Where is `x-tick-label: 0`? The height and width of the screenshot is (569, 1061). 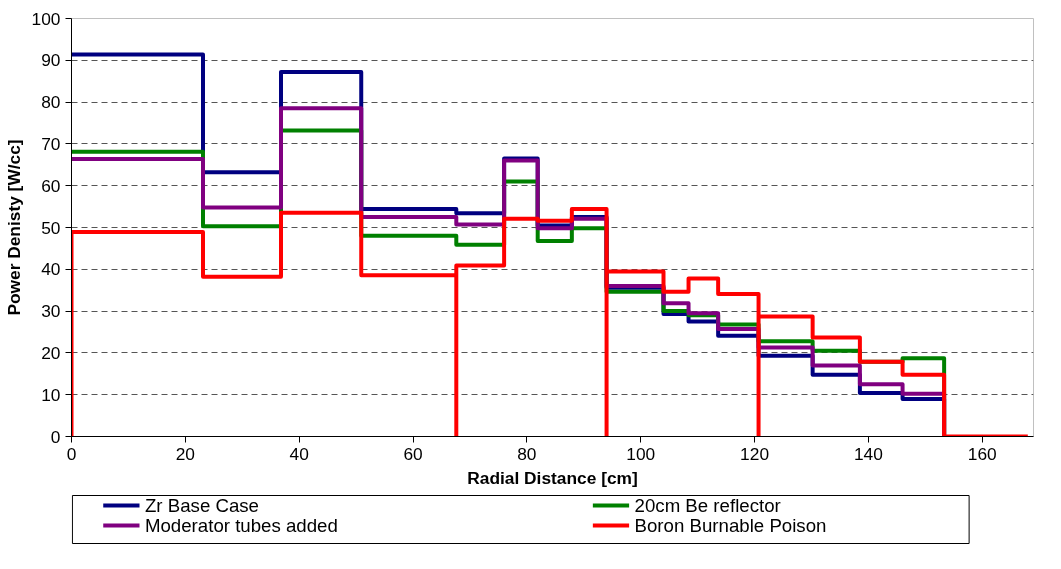
x-tick-label: 0 is located at coordinates (71, 453).